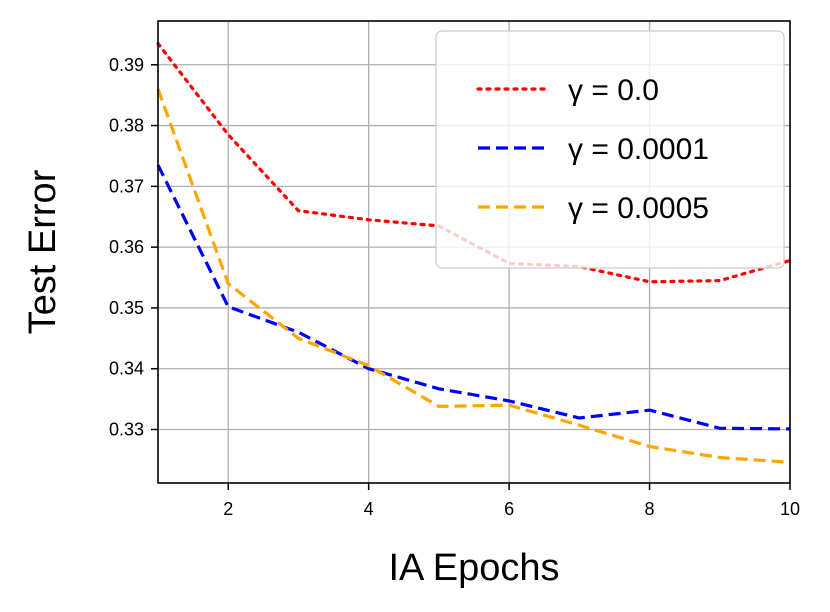 The width and height of the screenshot is (830, 612). I want to click on y-tick-label: 0.34, so click(126, 369).